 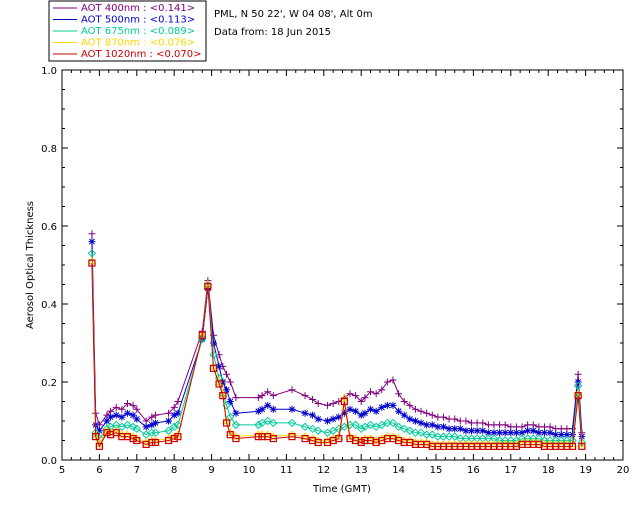 What do you see at coordinates (211, 470) in the screenshot?
I see `x-tick-label: 9` at bounding box center [211, 470].